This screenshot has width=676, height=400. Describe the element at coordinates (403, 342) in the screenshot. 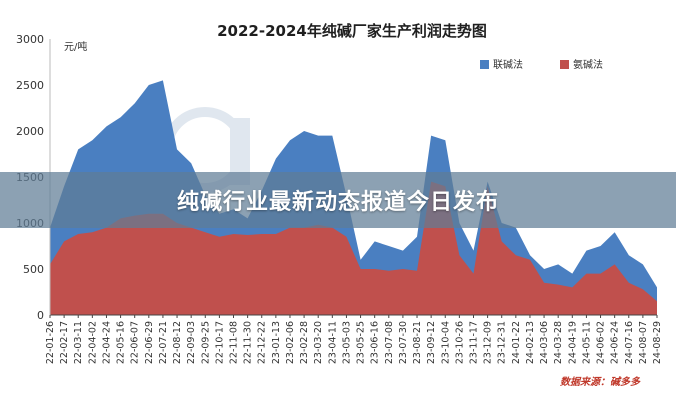

I see `x-tick-label: 23-07-30` at that location.